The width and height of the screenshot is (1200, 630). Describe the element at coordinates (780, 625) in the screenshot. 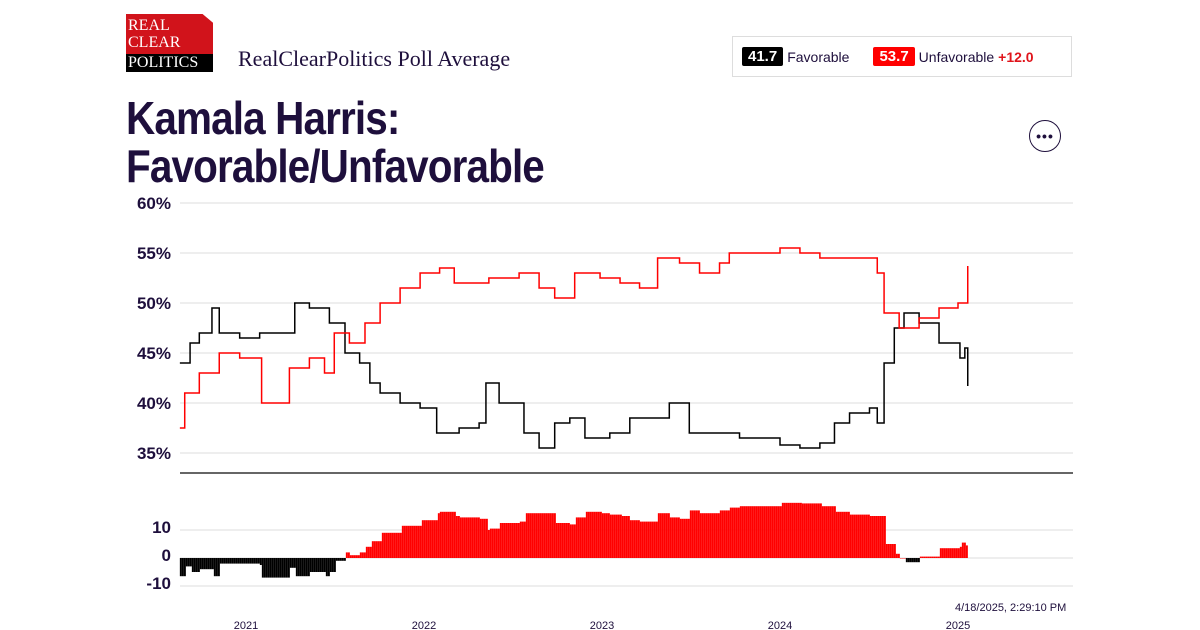

I see `x-tick-label: 2024` at that location.